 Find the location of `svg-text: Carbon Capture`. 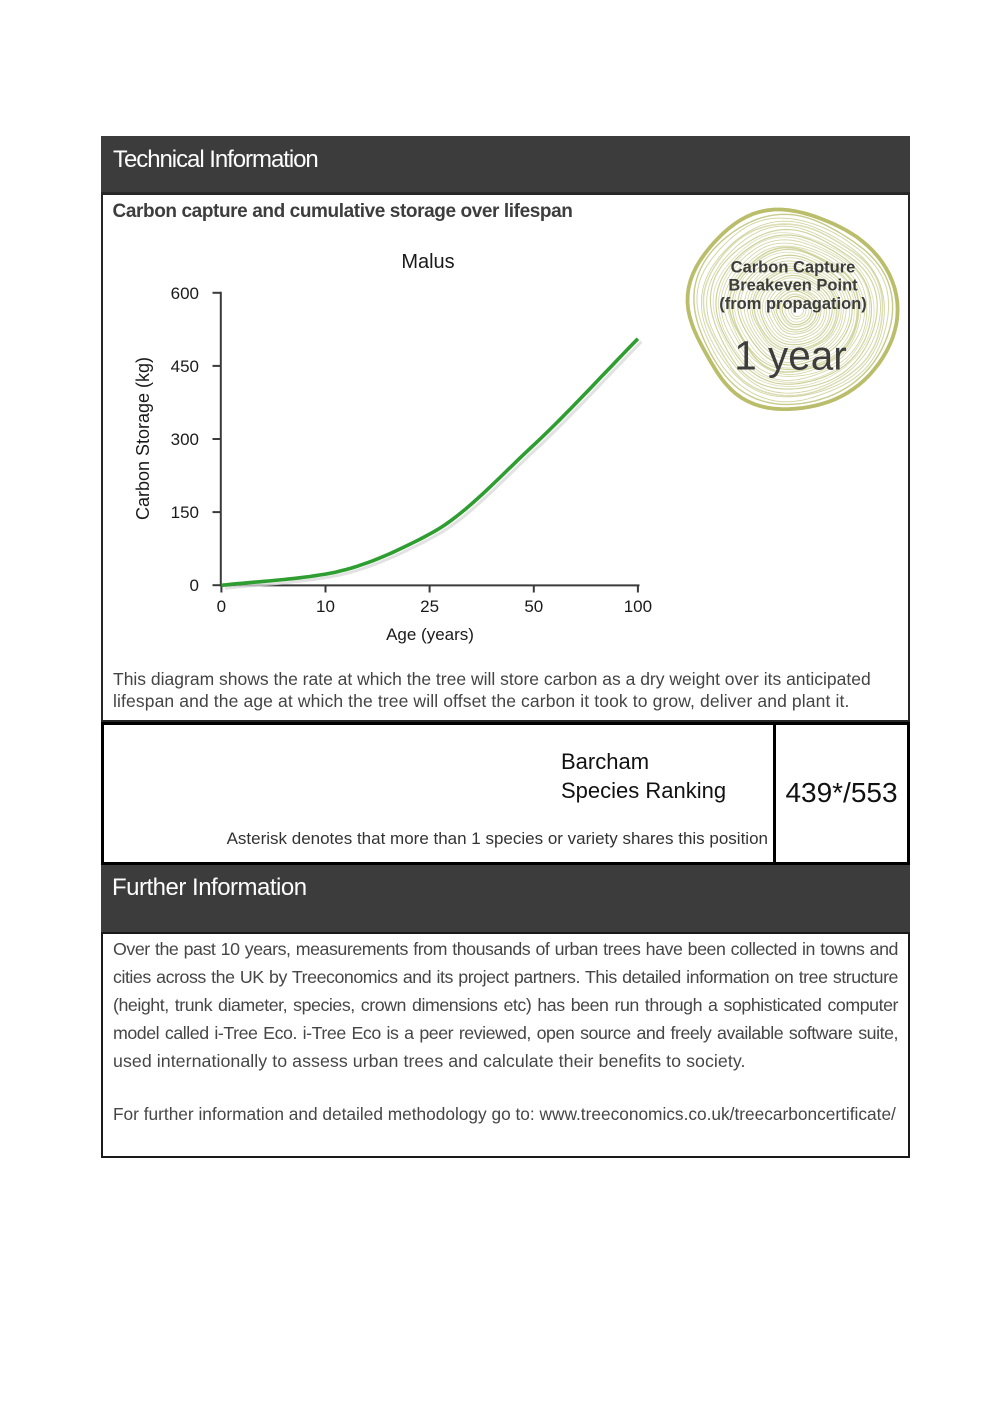

svg-text: Carbon Capture is located at coordinates (793, 268).